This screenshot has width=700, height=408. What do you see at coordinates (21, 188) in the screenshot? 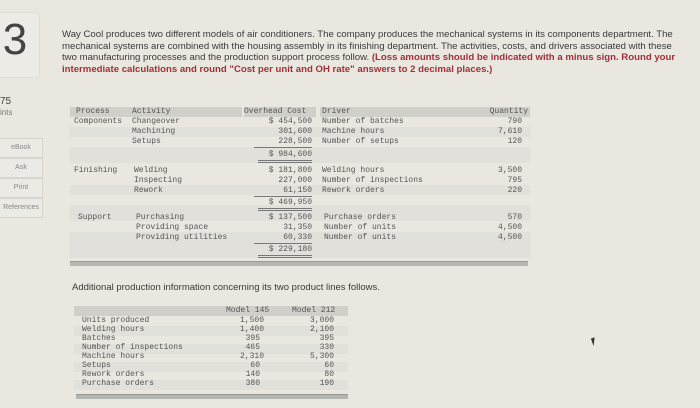
I see `print-button: Print` at bounding box center [21, 188].